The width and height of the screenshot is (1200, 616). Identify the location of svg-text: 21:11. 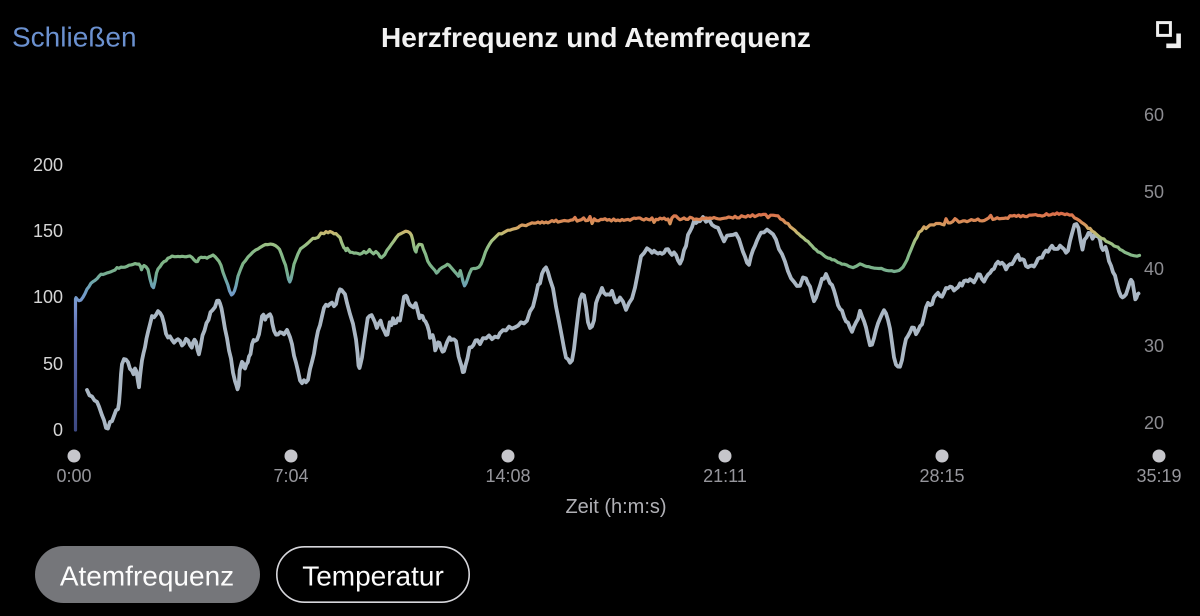
(725, 476).